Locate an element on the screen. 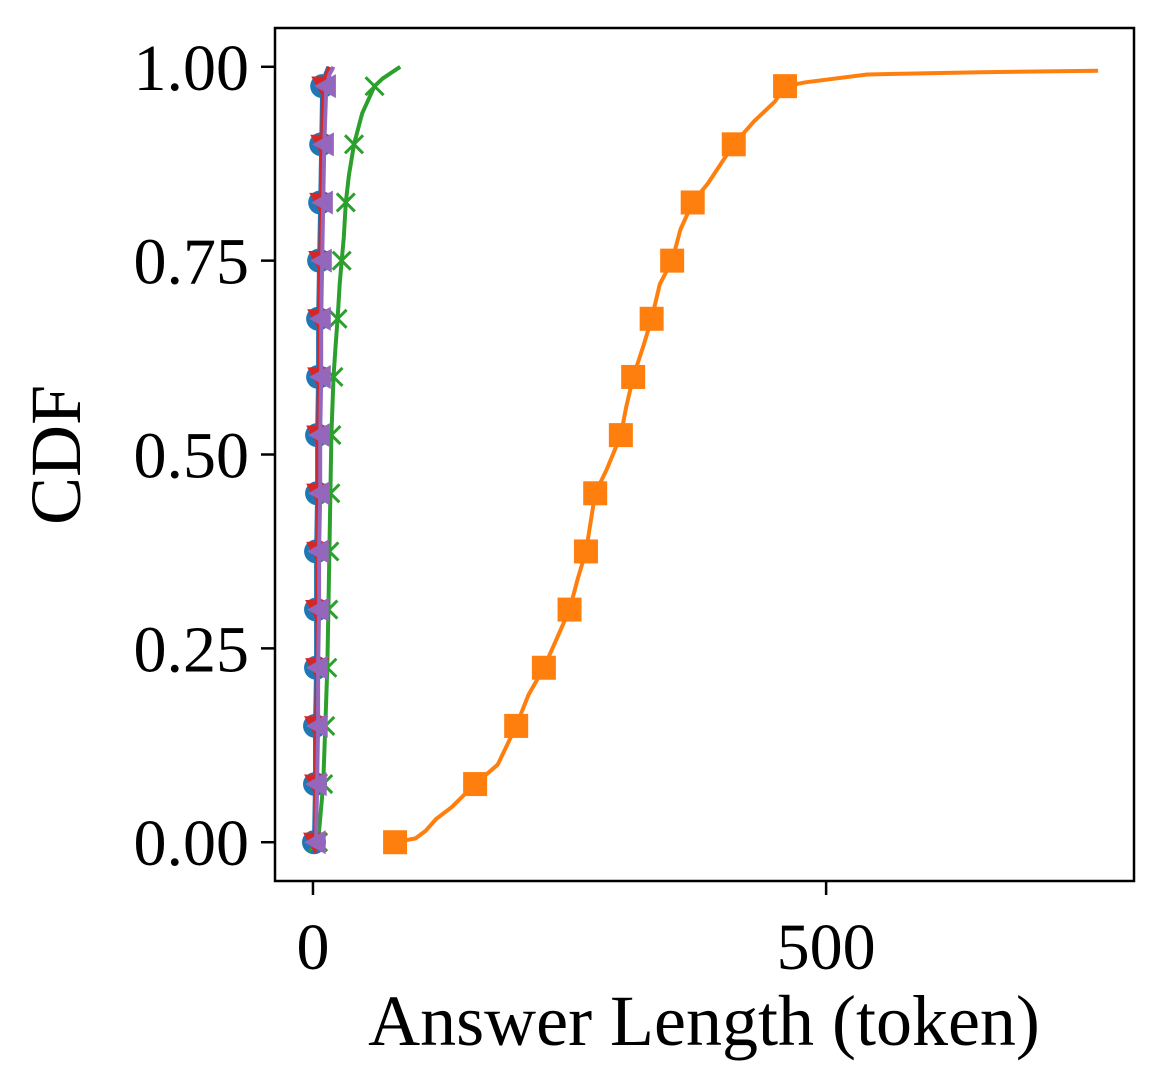  x-tick-label: 0 is located at coordinates (312, 947).